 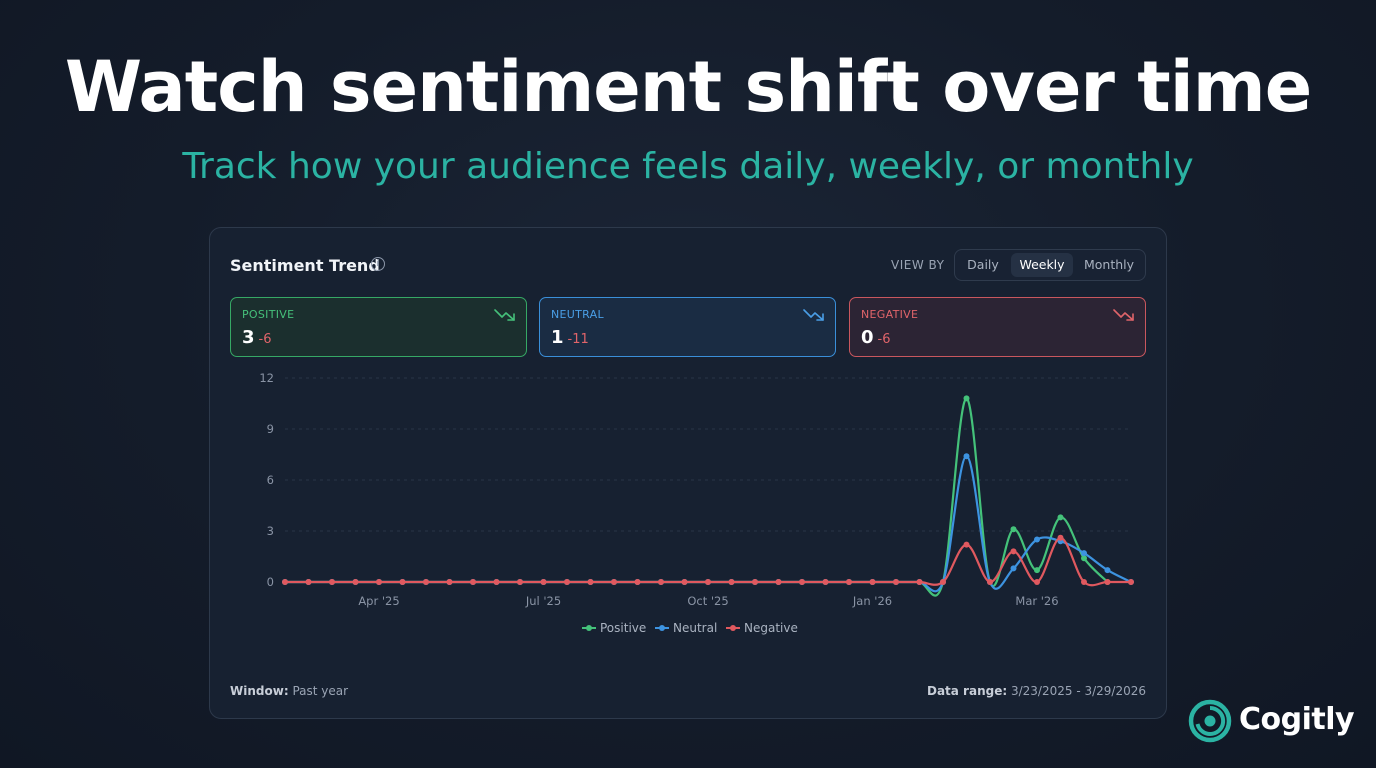 I want to click on x-tick-label: Apr '25, so click(x=378, y=601).